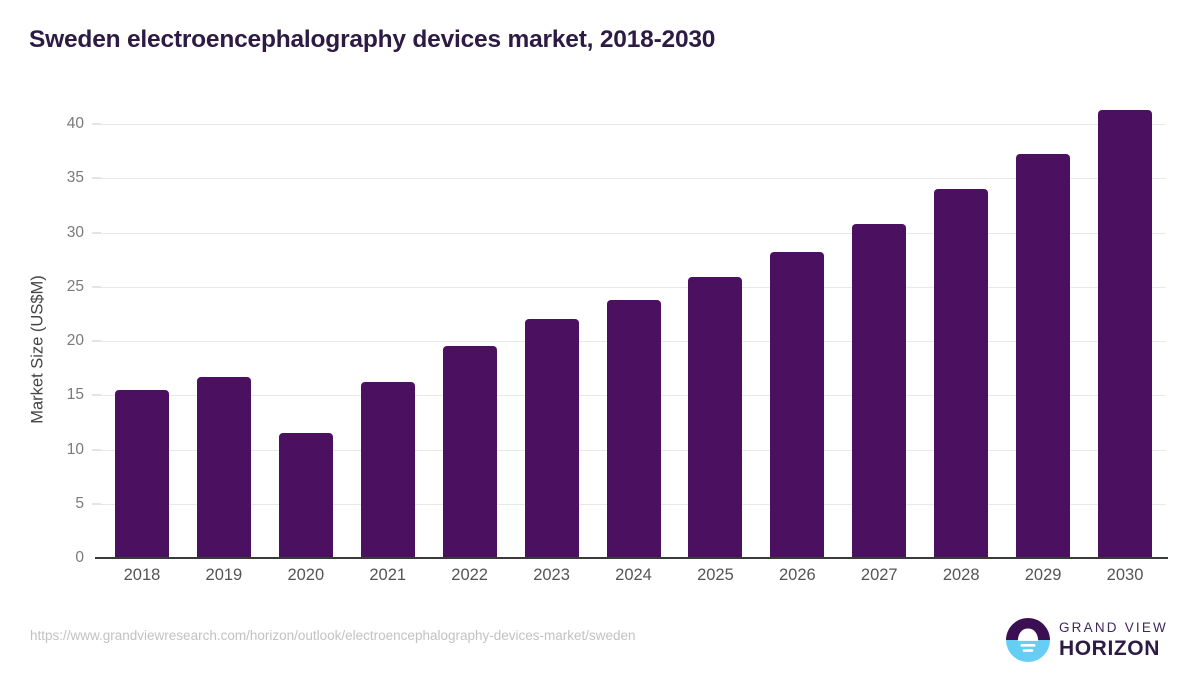 Image resolution: width=1200 pixels, height=675 pixels. I want to click on y-tick-label: 20, so click(75, 340).